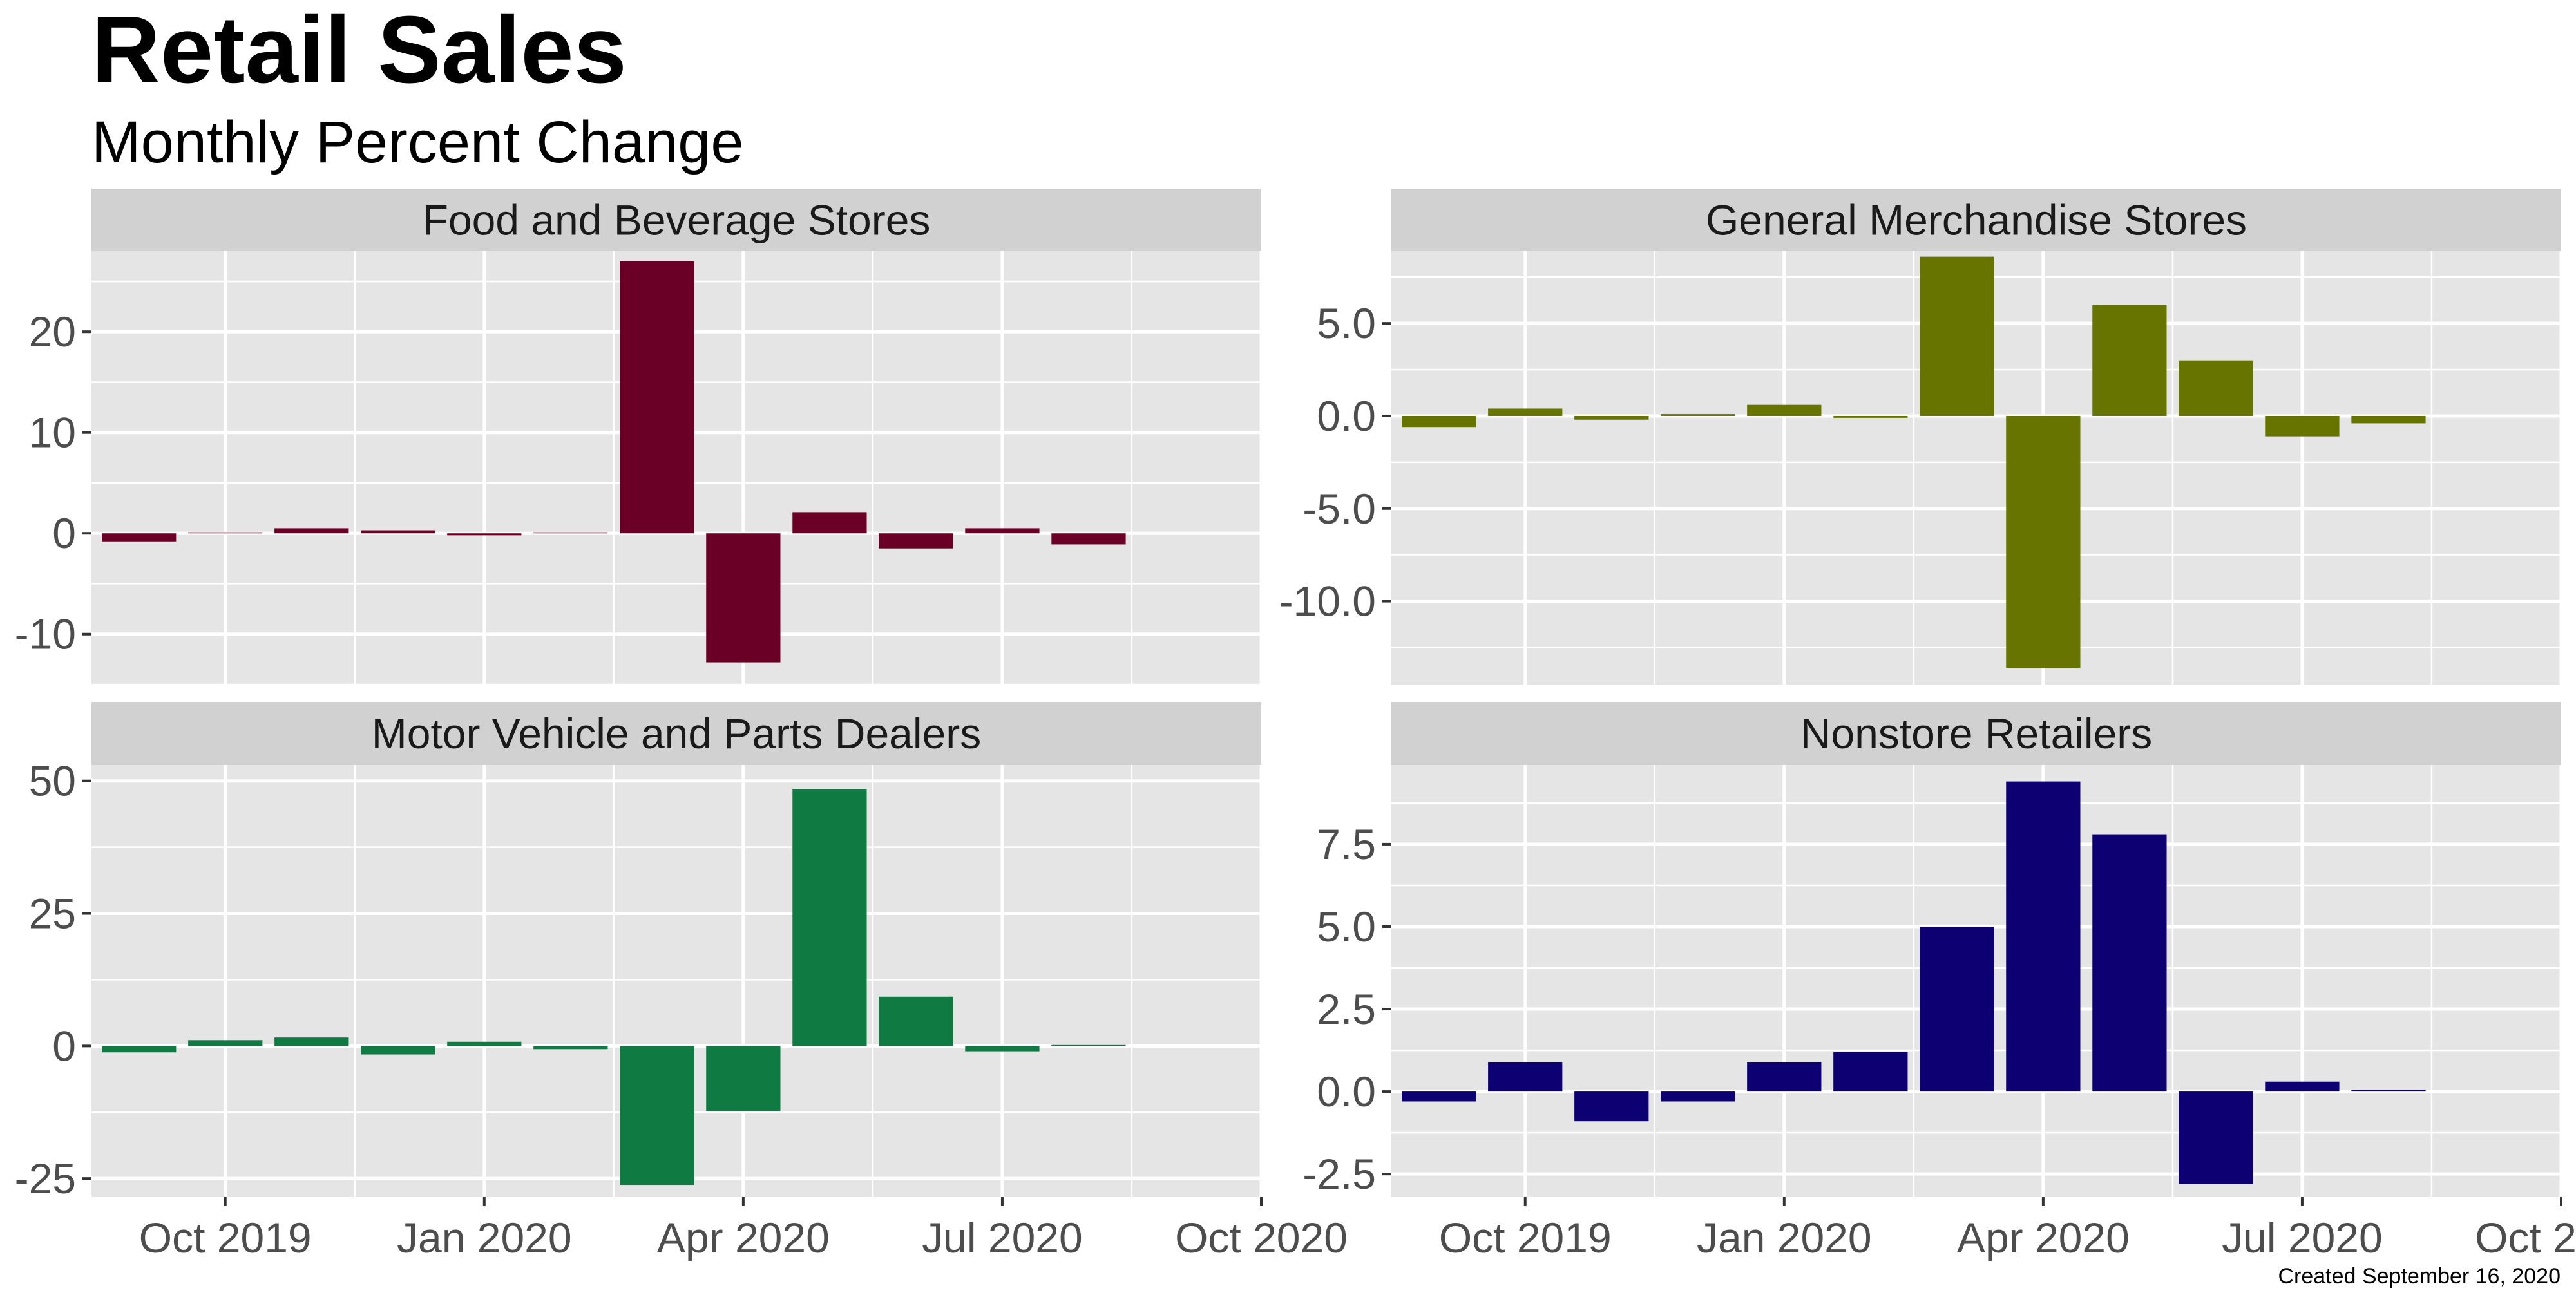 Image resolution: width=2576 pixels, height=1304 pixels. Describe the element at coordinates (2419, 1276) in the screenshot. I see `chart-caption: Created September 16, 2020` at that location.